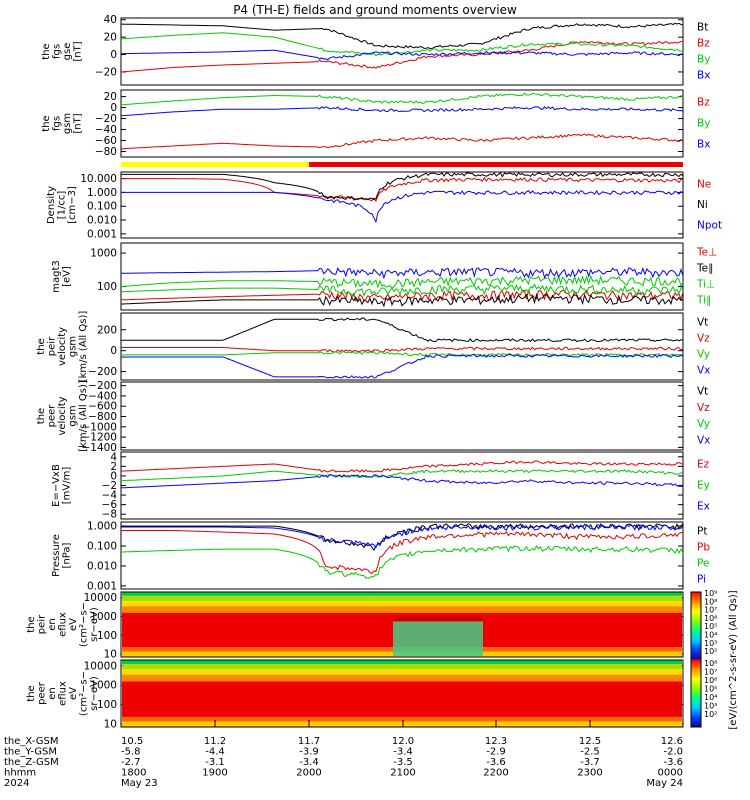 This screenshot has height=800, width=750. I want to click on y-axis-label: E=−VxB, so click(56, 485).